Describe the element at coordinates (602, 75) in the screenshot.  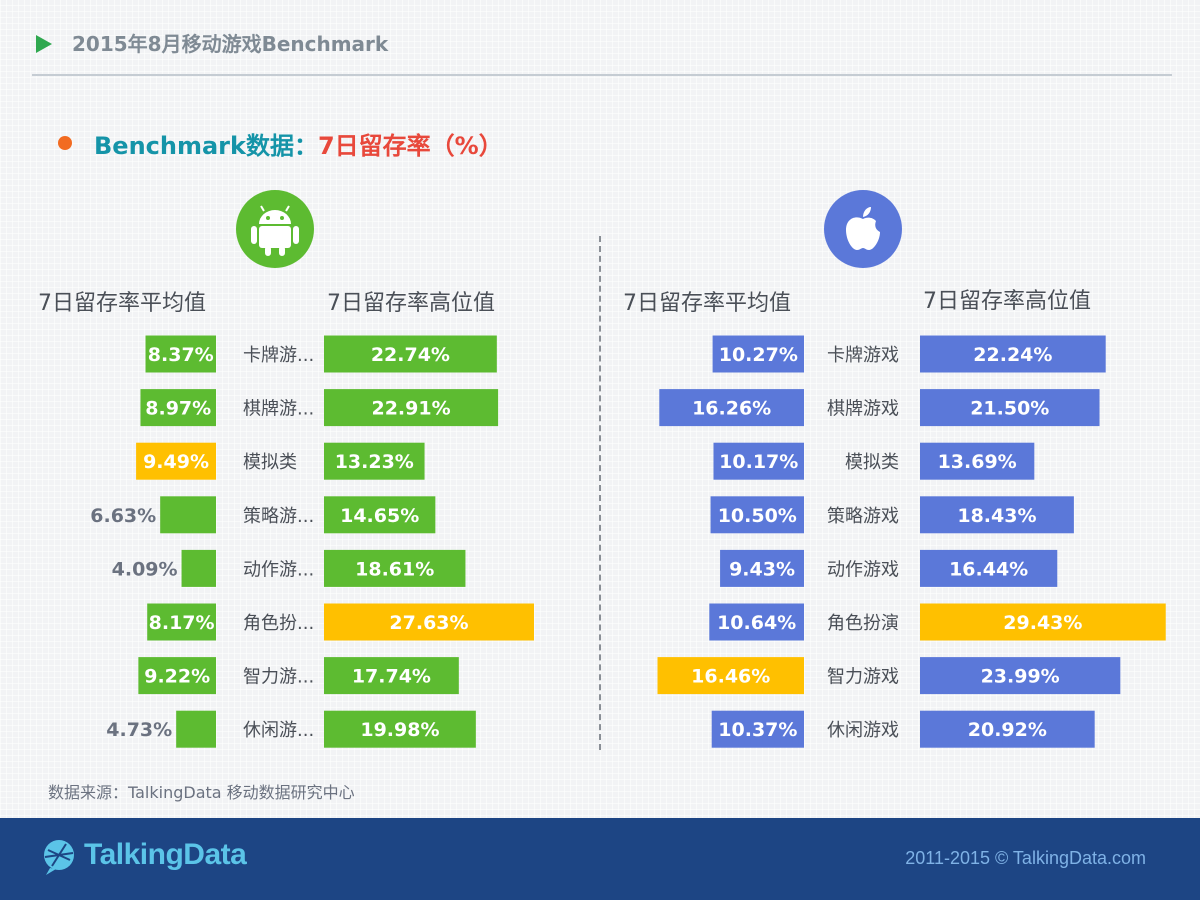
I see `header-divider` at that location.